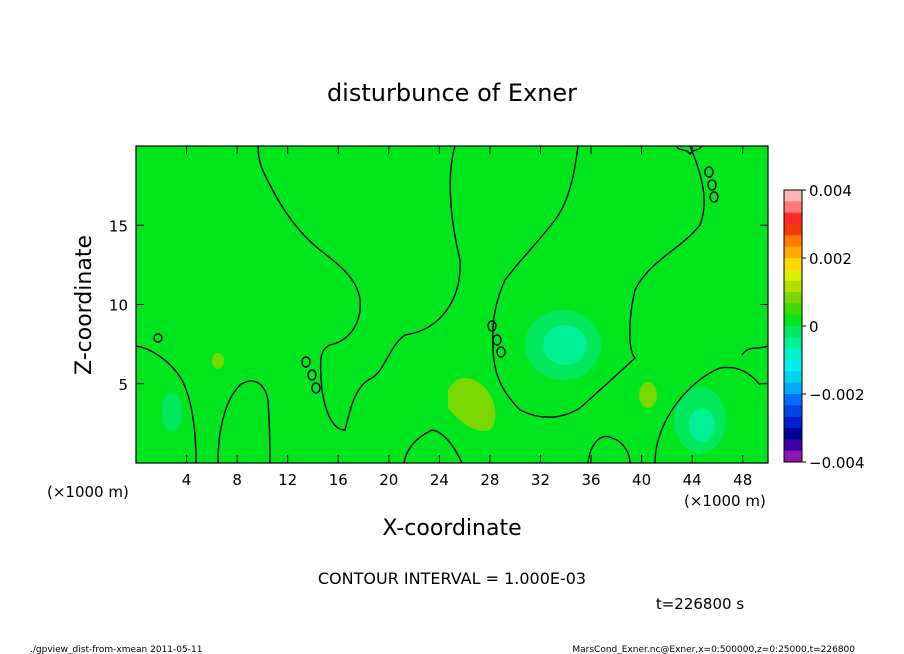  What do you see at coordinates (451, 528) in the screenshot?
I see `x-axis-label: X-coordinate` at bounding box center [451, 528].